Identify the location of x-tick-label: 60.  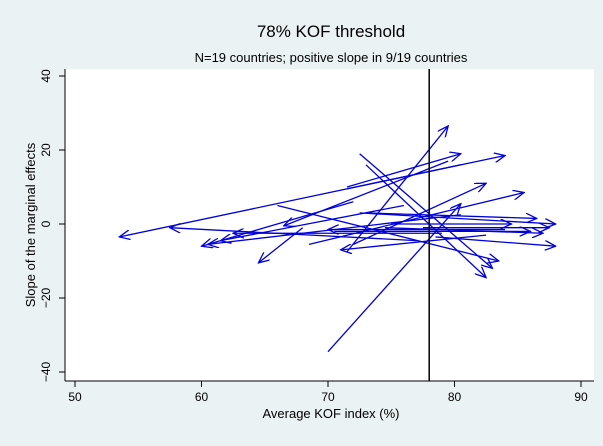
(202, 397).